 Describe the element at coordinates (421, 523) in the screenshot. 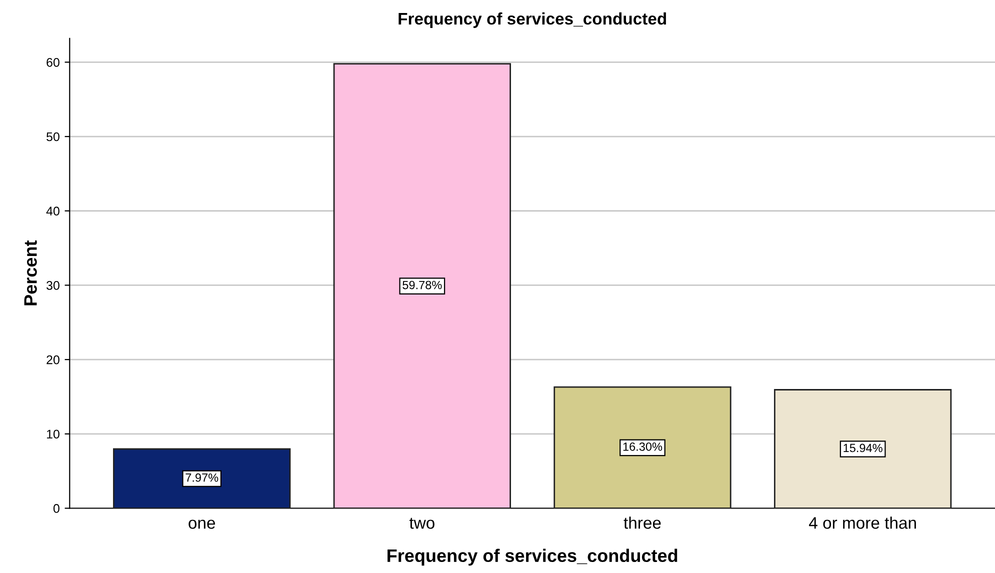

I see `x-tick-label: two` at that location.